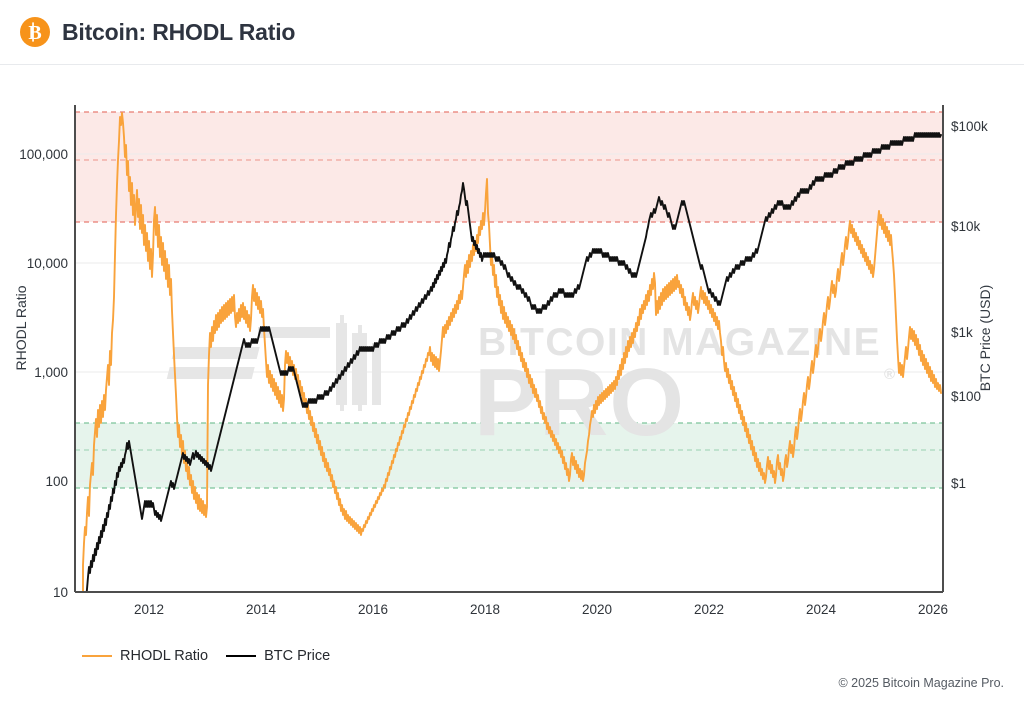 The image size is (1024, 709). What do you see at coordinates (958, 483) in the screenshot?
I see `y-right-tick-1: $1` at bounding box center [958, 483].